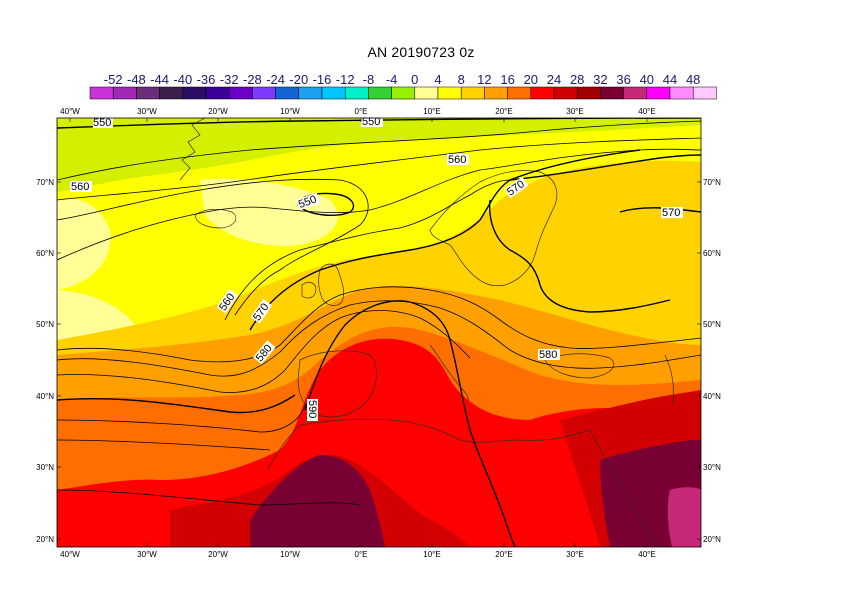 This screenshot has width=842, height=596. What do you see at coordinates (507, 79) in the screenshot?
I see `colorbar-label: 16` at bounding box center [507, 79].